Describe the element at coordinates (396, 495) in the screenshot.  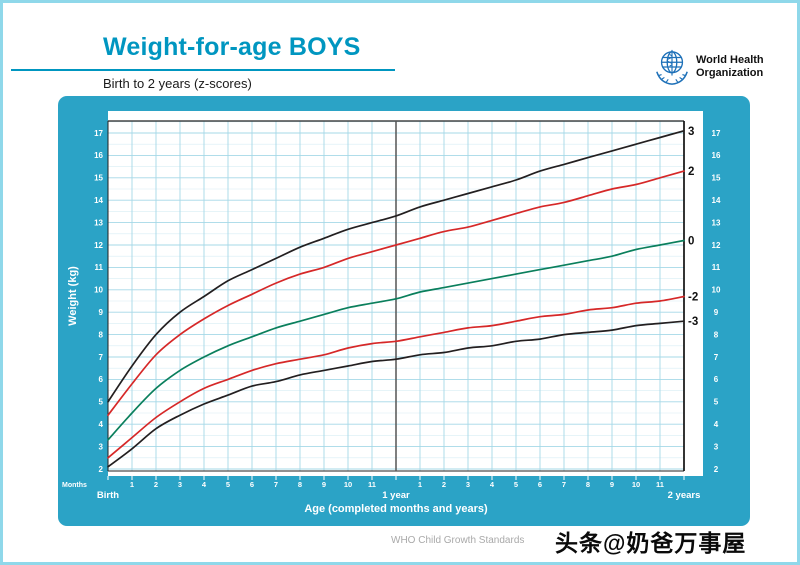
I see `svg-text: 1 year` at that location.